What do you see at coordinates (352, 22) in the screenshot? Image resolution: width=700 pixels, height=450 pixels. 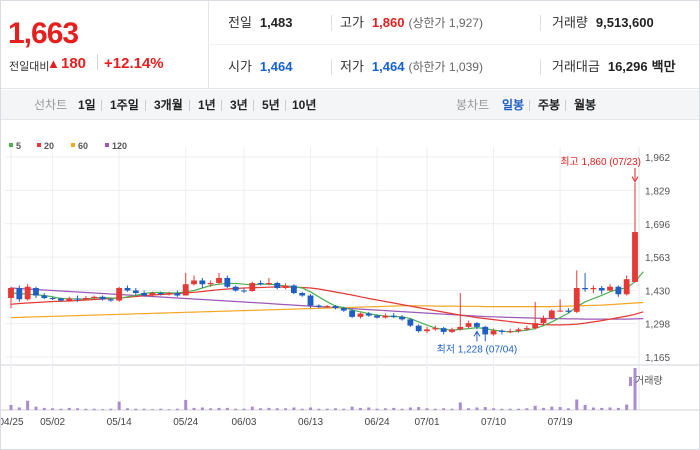 I see `high-label: 고가` at bounding box center [352, 22].